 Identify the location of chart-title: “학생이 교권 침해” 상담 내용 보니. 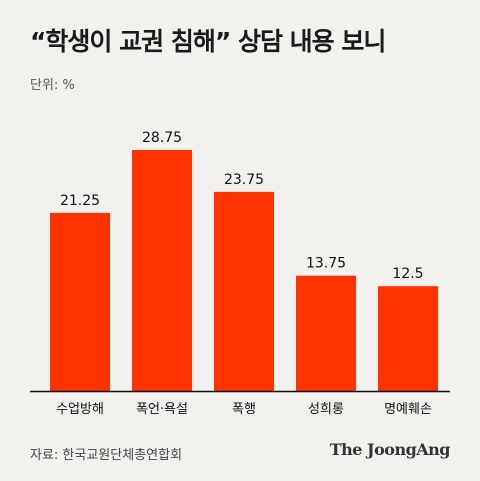
(208, 41).